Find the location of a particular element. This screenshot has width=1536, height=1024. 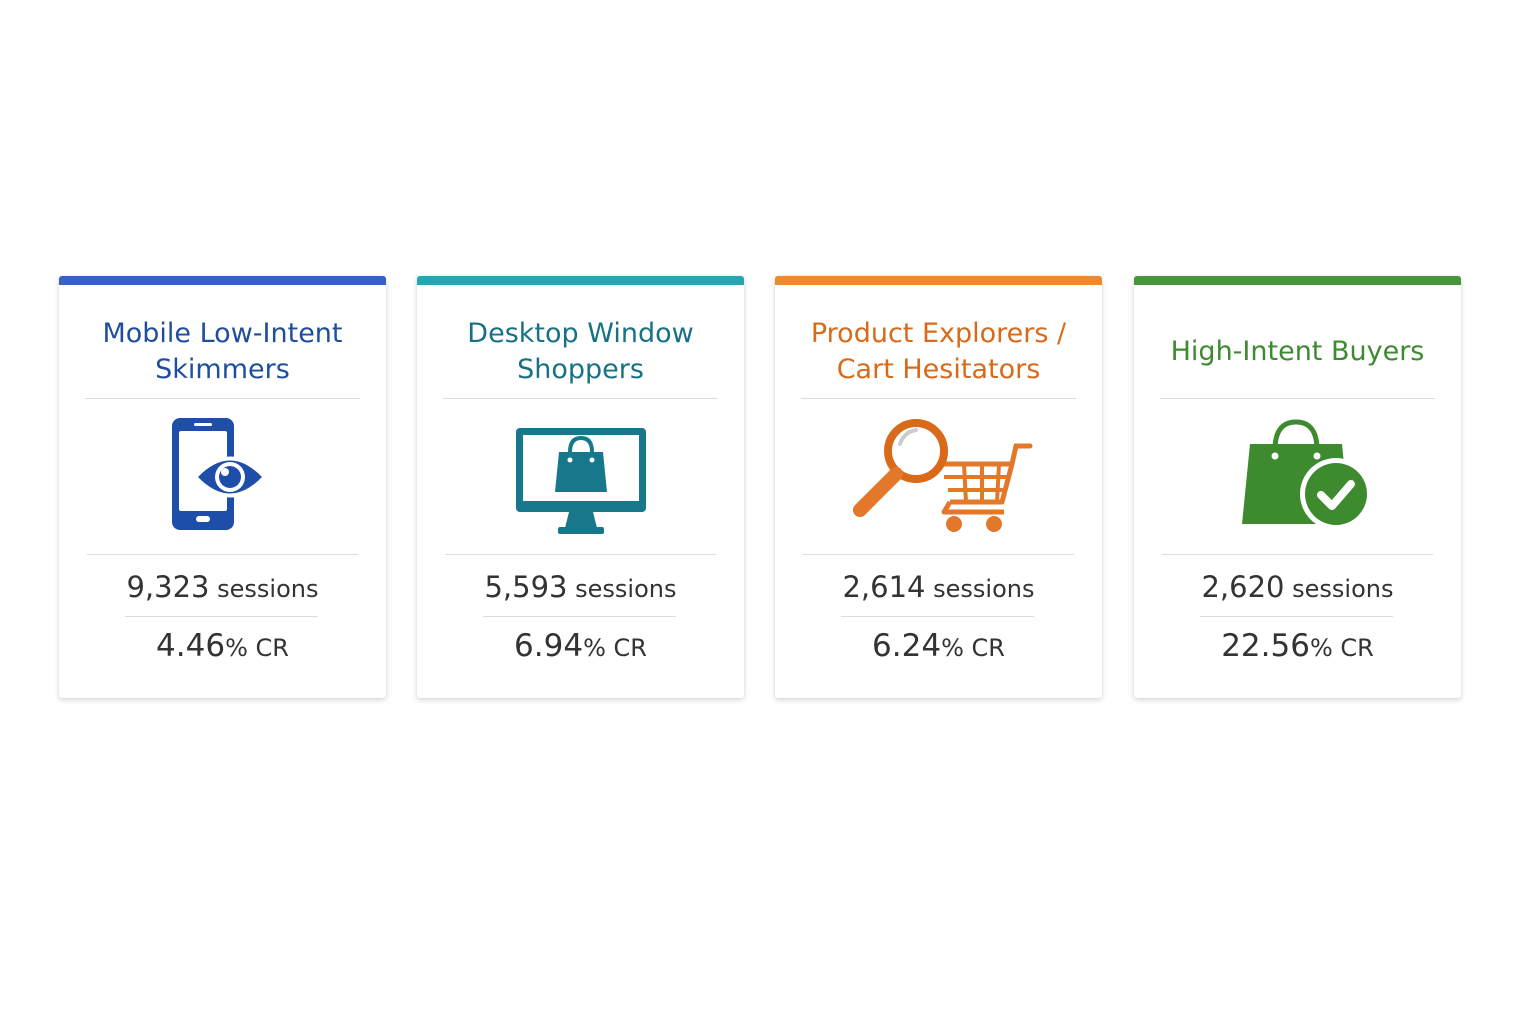

conversion-rate: 22.56% CR is located at coordinates (1297, 646).